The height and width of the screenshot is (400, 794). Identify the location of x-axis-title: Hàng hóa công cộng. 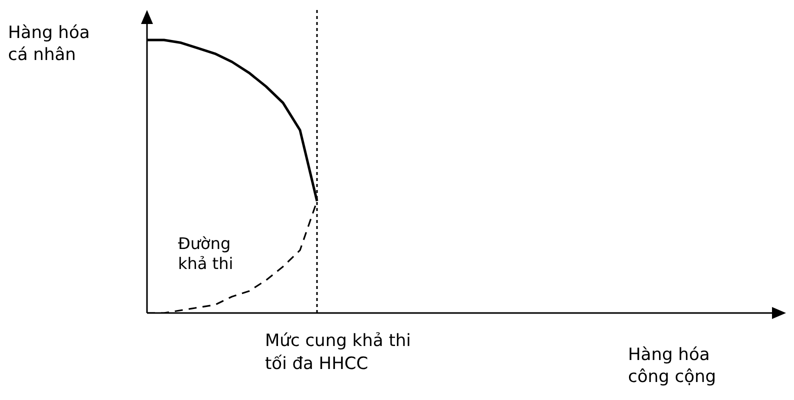
(673, 366).